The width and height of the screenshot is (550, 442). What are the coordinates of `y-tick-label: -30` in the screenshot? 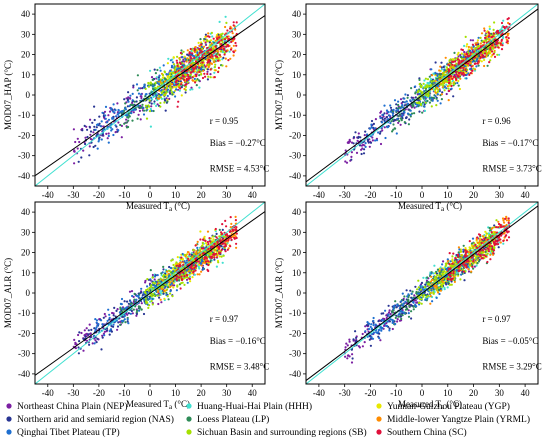 It's located at (24, 156).